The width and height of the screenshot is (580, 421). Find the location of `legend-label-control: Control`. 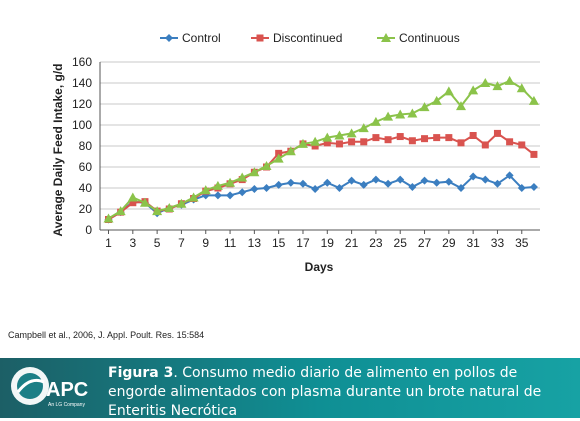

legend-label-control: Control is located at coordinates (201, 38).